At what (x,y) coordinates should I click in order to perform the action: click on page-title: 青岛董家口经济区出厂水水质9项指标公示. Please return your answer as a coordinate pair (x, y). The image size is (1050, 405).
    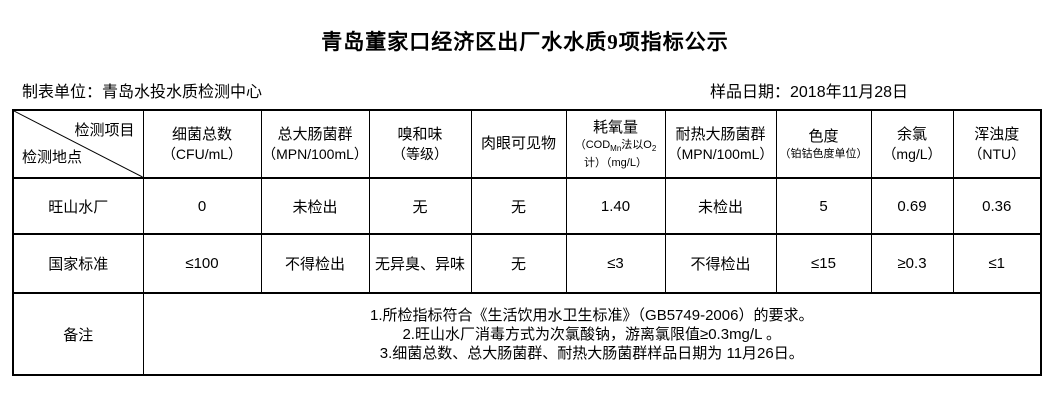
    Looking at the image, I should click on (525, 42).